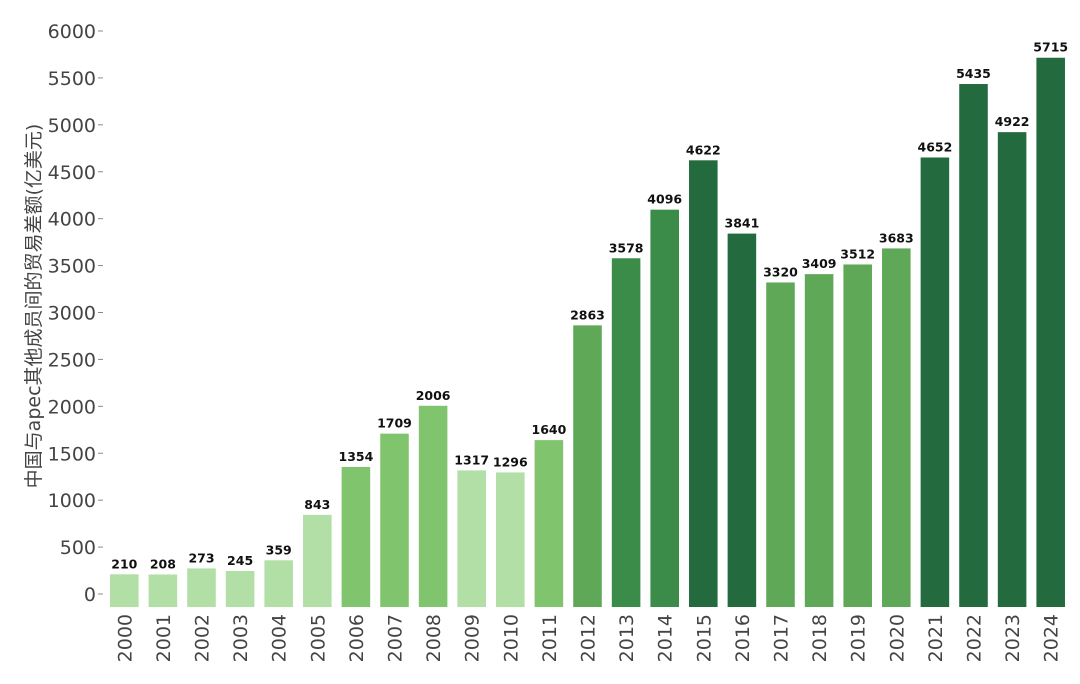  Describe the element at coordinates (975, 638) in the screenshot. I see `x-tick-label: 2022` at that location.